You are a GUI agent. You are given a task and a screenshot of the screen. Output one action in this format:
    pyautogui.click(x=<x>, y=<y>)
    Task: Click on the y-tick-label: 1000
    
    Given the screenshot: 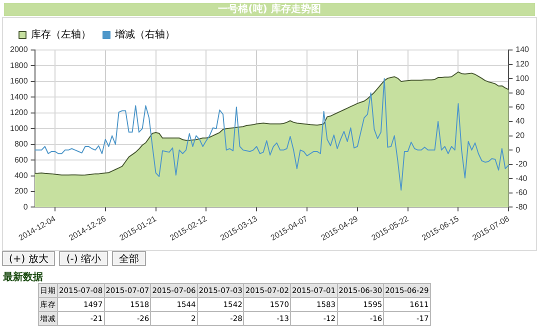 What is the action you would take?
    pyautogui.click(x=19, y=128)
    